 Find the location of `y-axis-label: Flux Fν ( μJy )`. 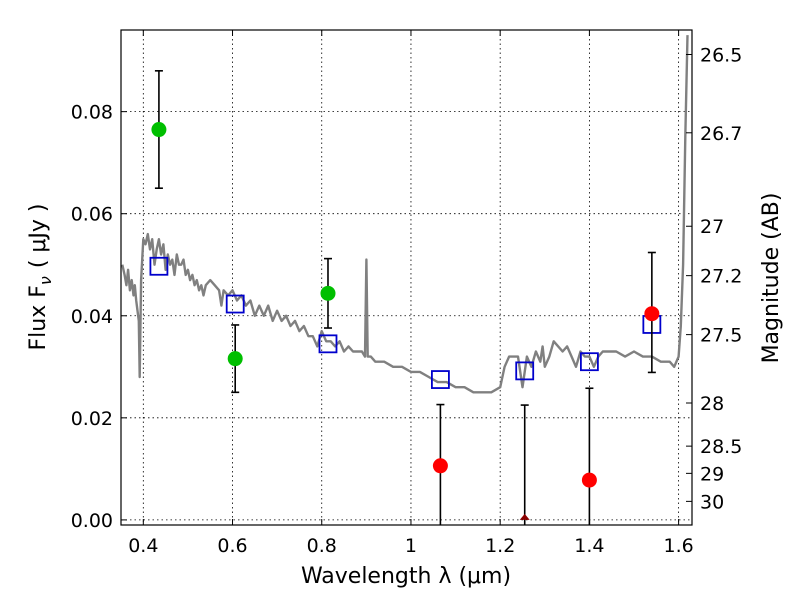

y-axis-label: Flux Fν ( μJy ) is located at coordinates (40, 277).